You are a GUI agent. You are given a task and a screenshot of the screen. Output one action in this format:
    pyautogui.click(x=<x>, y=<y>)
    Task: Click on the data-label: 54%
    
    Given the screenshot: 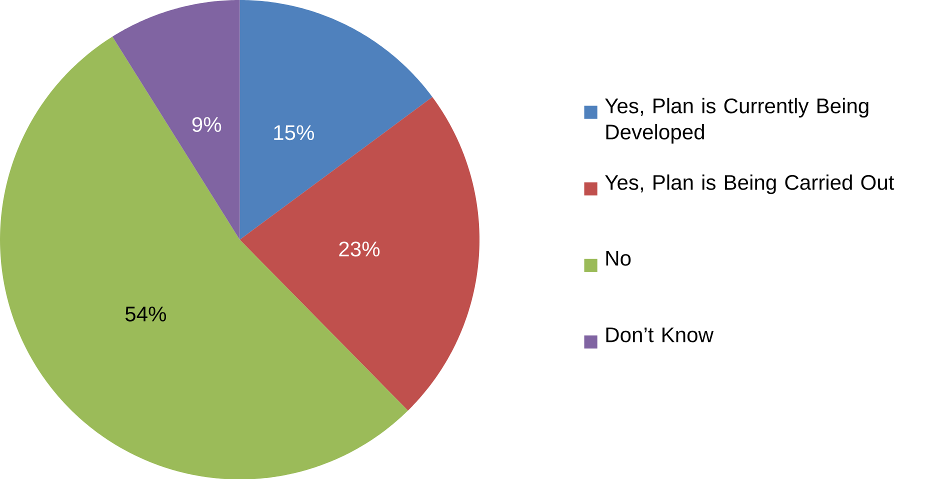 What is the action you would take?
    pyautogui.click(x=145, y=314)
    